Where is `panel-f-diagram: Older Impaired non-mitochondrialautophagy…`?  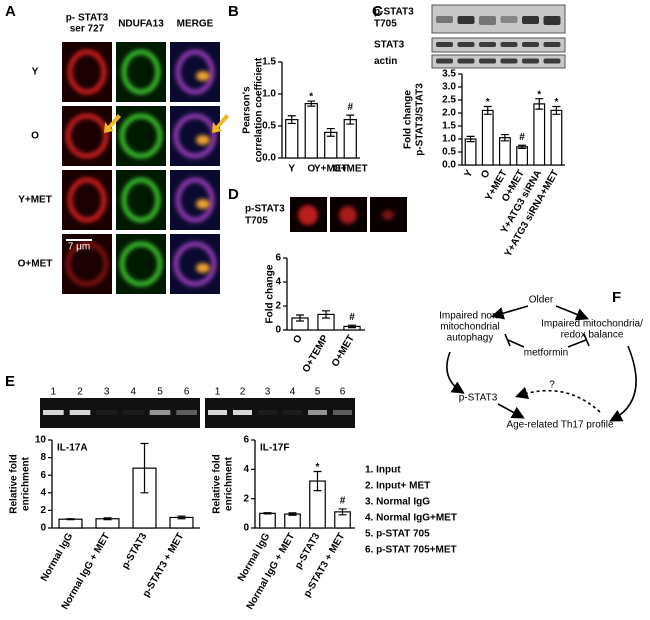 panel-f-diagram: Older Impaired non-mitochondrialautophagy… is located at coordinates (541, 363).